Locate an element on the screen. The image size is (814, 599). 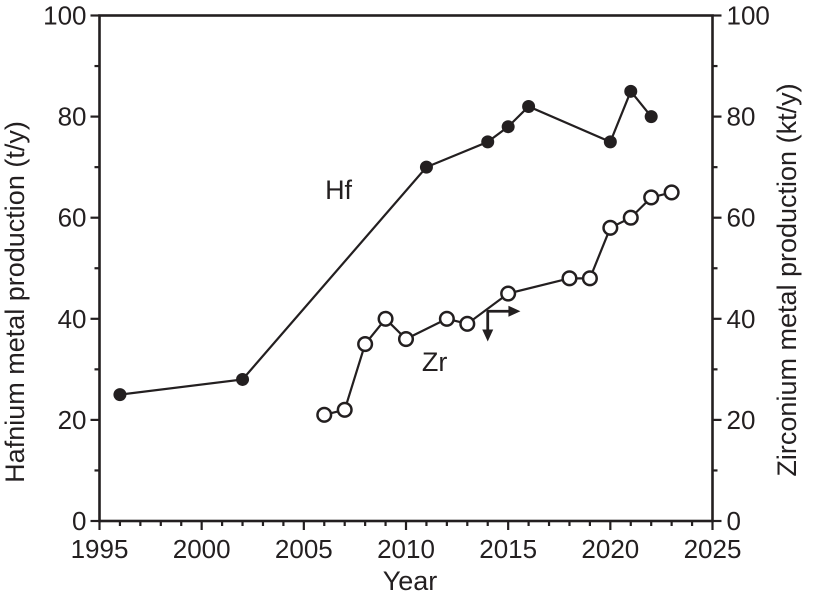
x-tick-label: 1995 is located at coordinates (100, 549).